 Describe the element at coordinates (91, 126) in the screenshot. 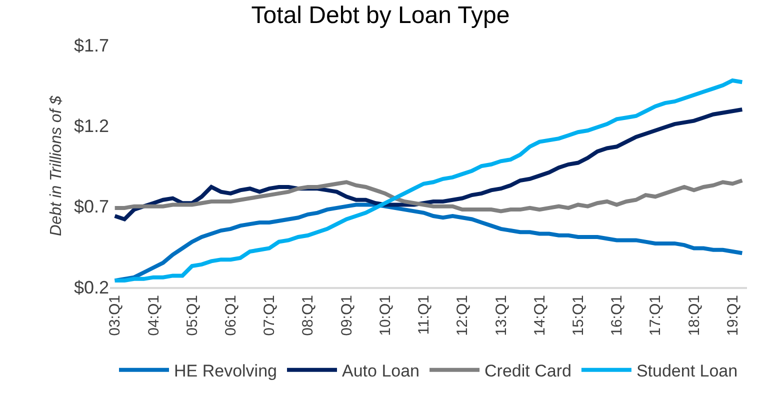

I see `y-tick-label: $1.2` at that location.